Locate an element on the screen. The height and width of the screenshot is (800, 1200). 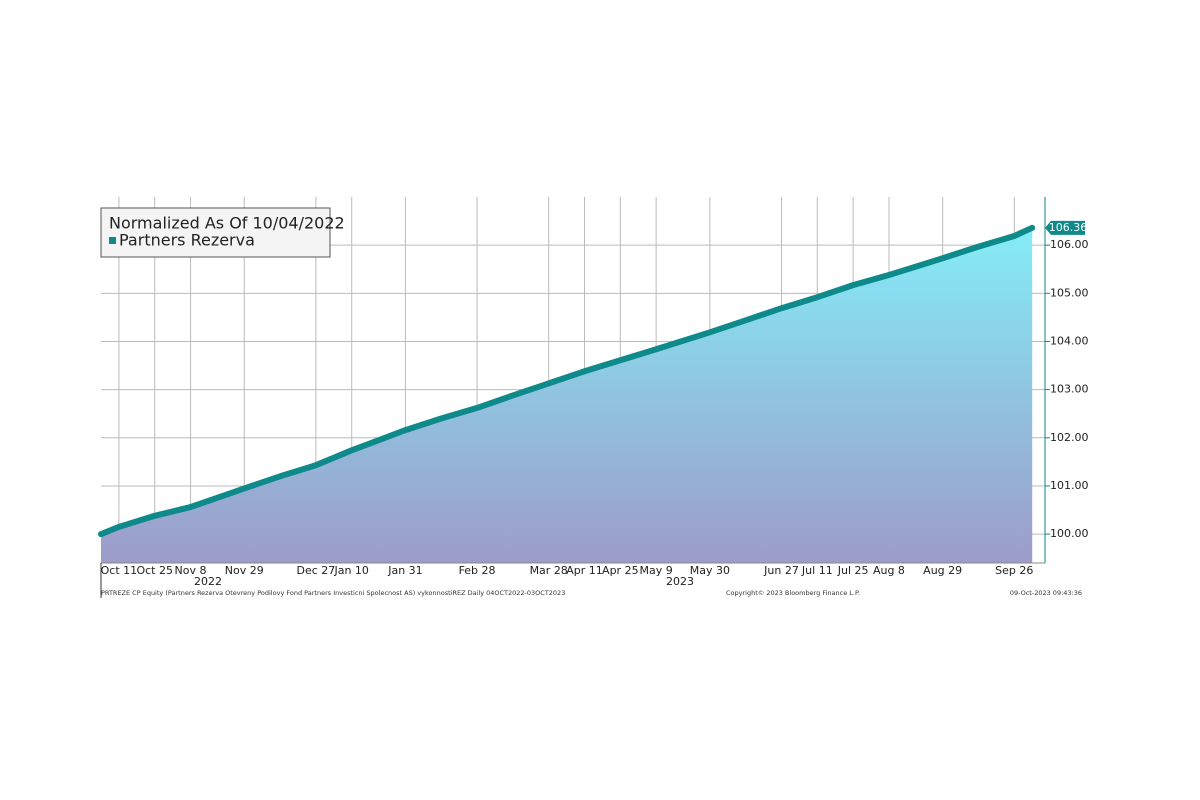
y-tick-label: 105.00 is located at coordinates (1069, 292).